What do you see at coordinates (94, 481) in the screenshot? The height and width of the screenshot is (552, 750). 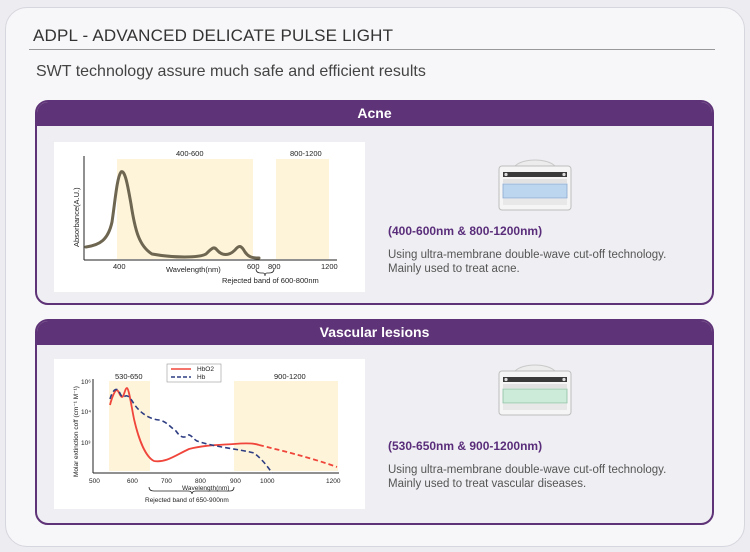 I see `tick-500: 500` at bounding box center [94, 481].